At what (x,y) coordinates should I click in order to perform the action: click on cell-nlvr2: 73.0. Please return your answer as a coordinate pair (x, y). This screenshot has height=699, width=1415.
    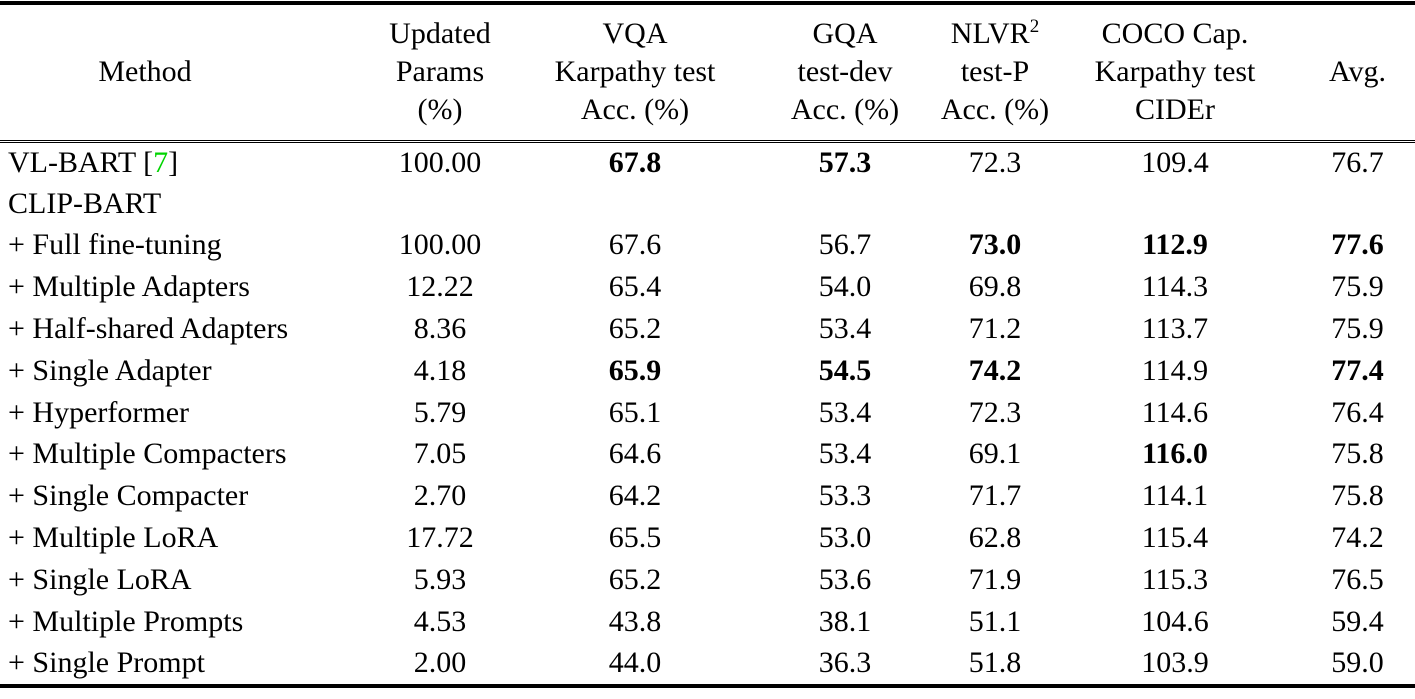
    Looking at the image, I should click on (995, 245).